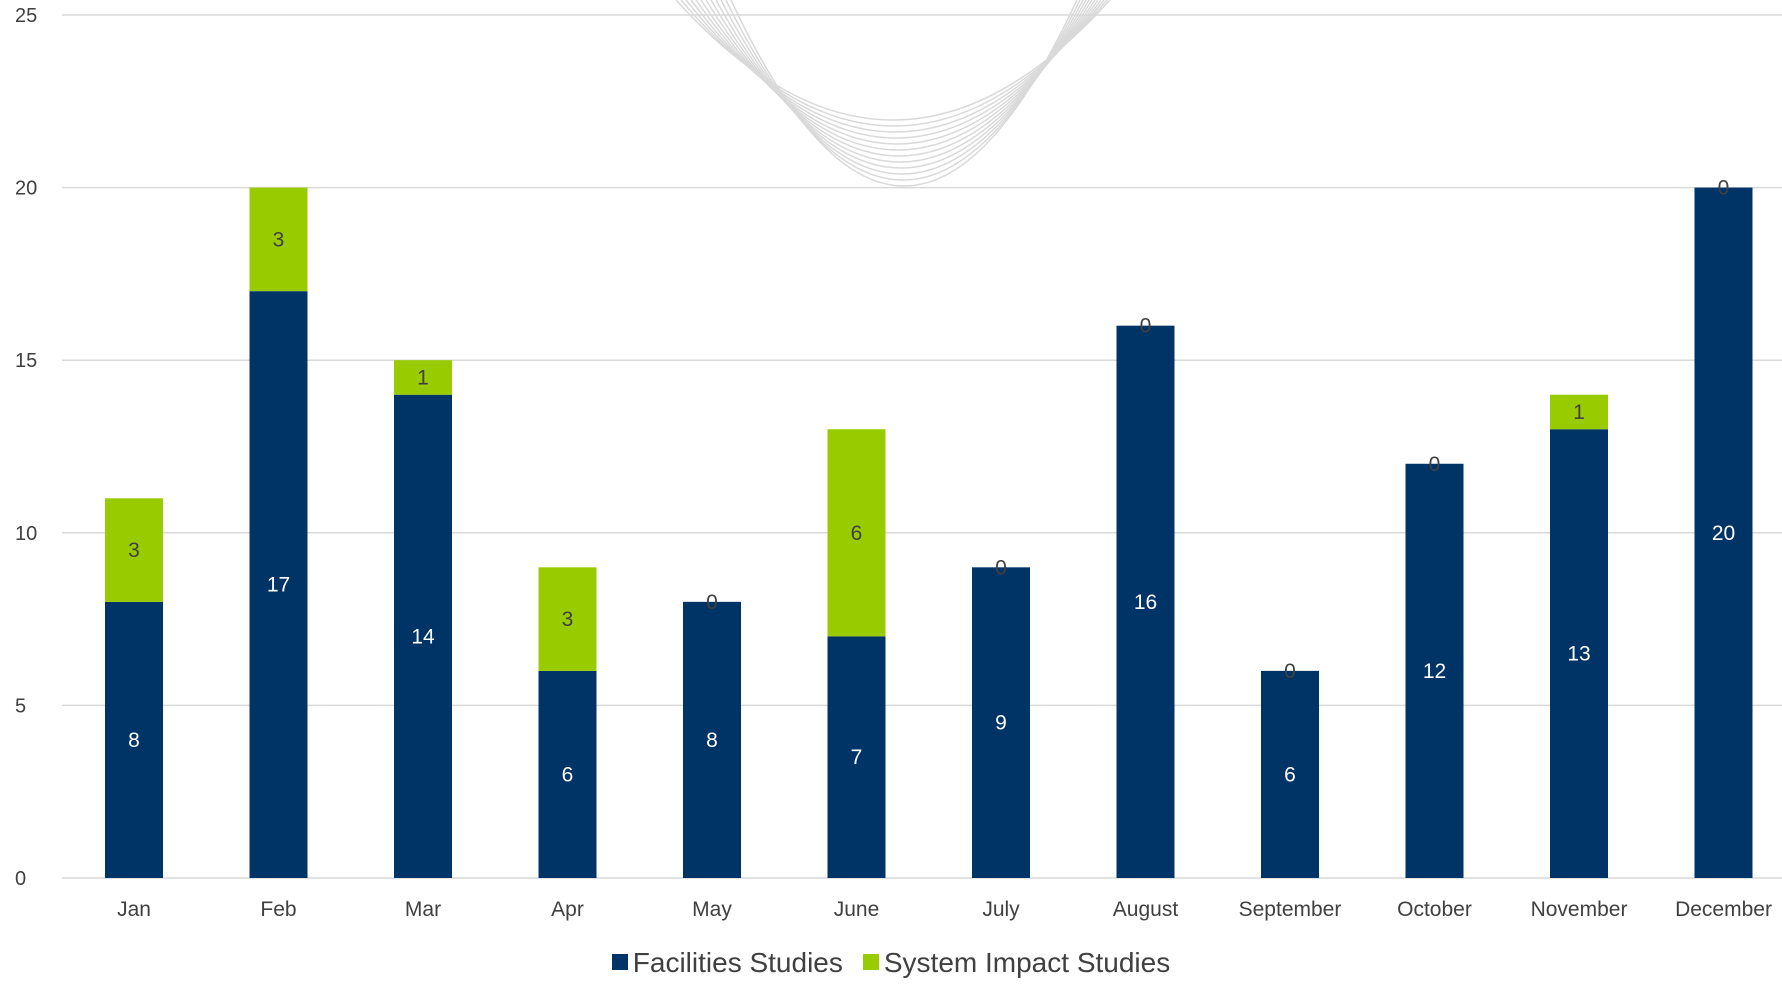 The width and height of the screenshot is (1782, 984). Describe the element at coordinates (134, 909) in the screenshot. I see `x-tick-label: Jan` at that location.